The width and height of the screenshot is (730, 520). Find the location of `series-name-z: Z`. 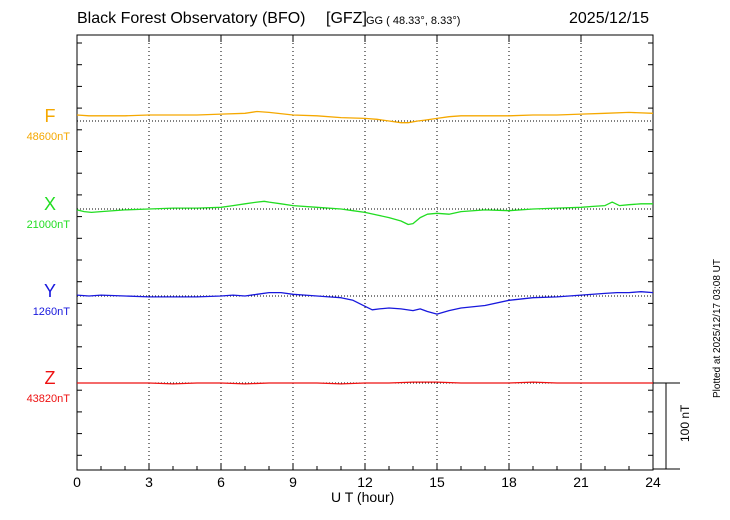

series-name-z: Z is located at coordinates (50, 378).